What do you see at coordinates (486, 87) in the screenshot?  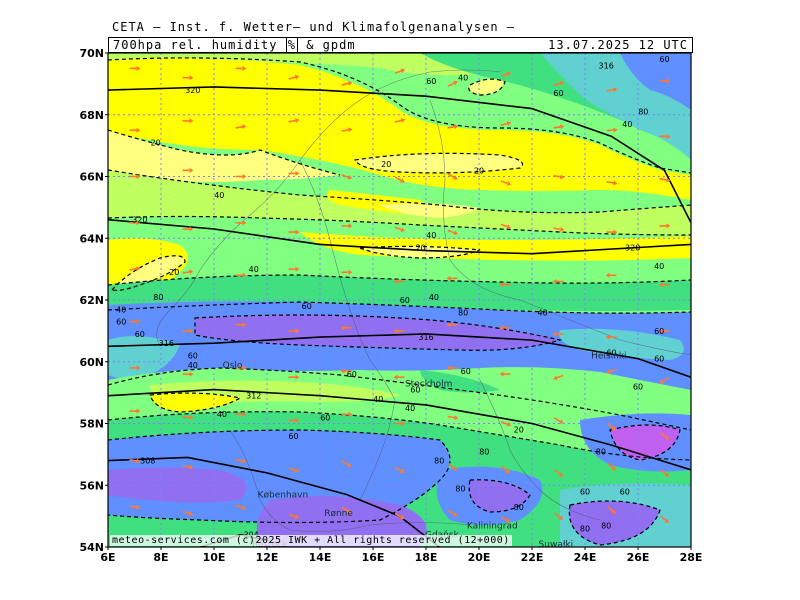 I see `humidity-patch-dry-north` at bounding box center [486, 87].